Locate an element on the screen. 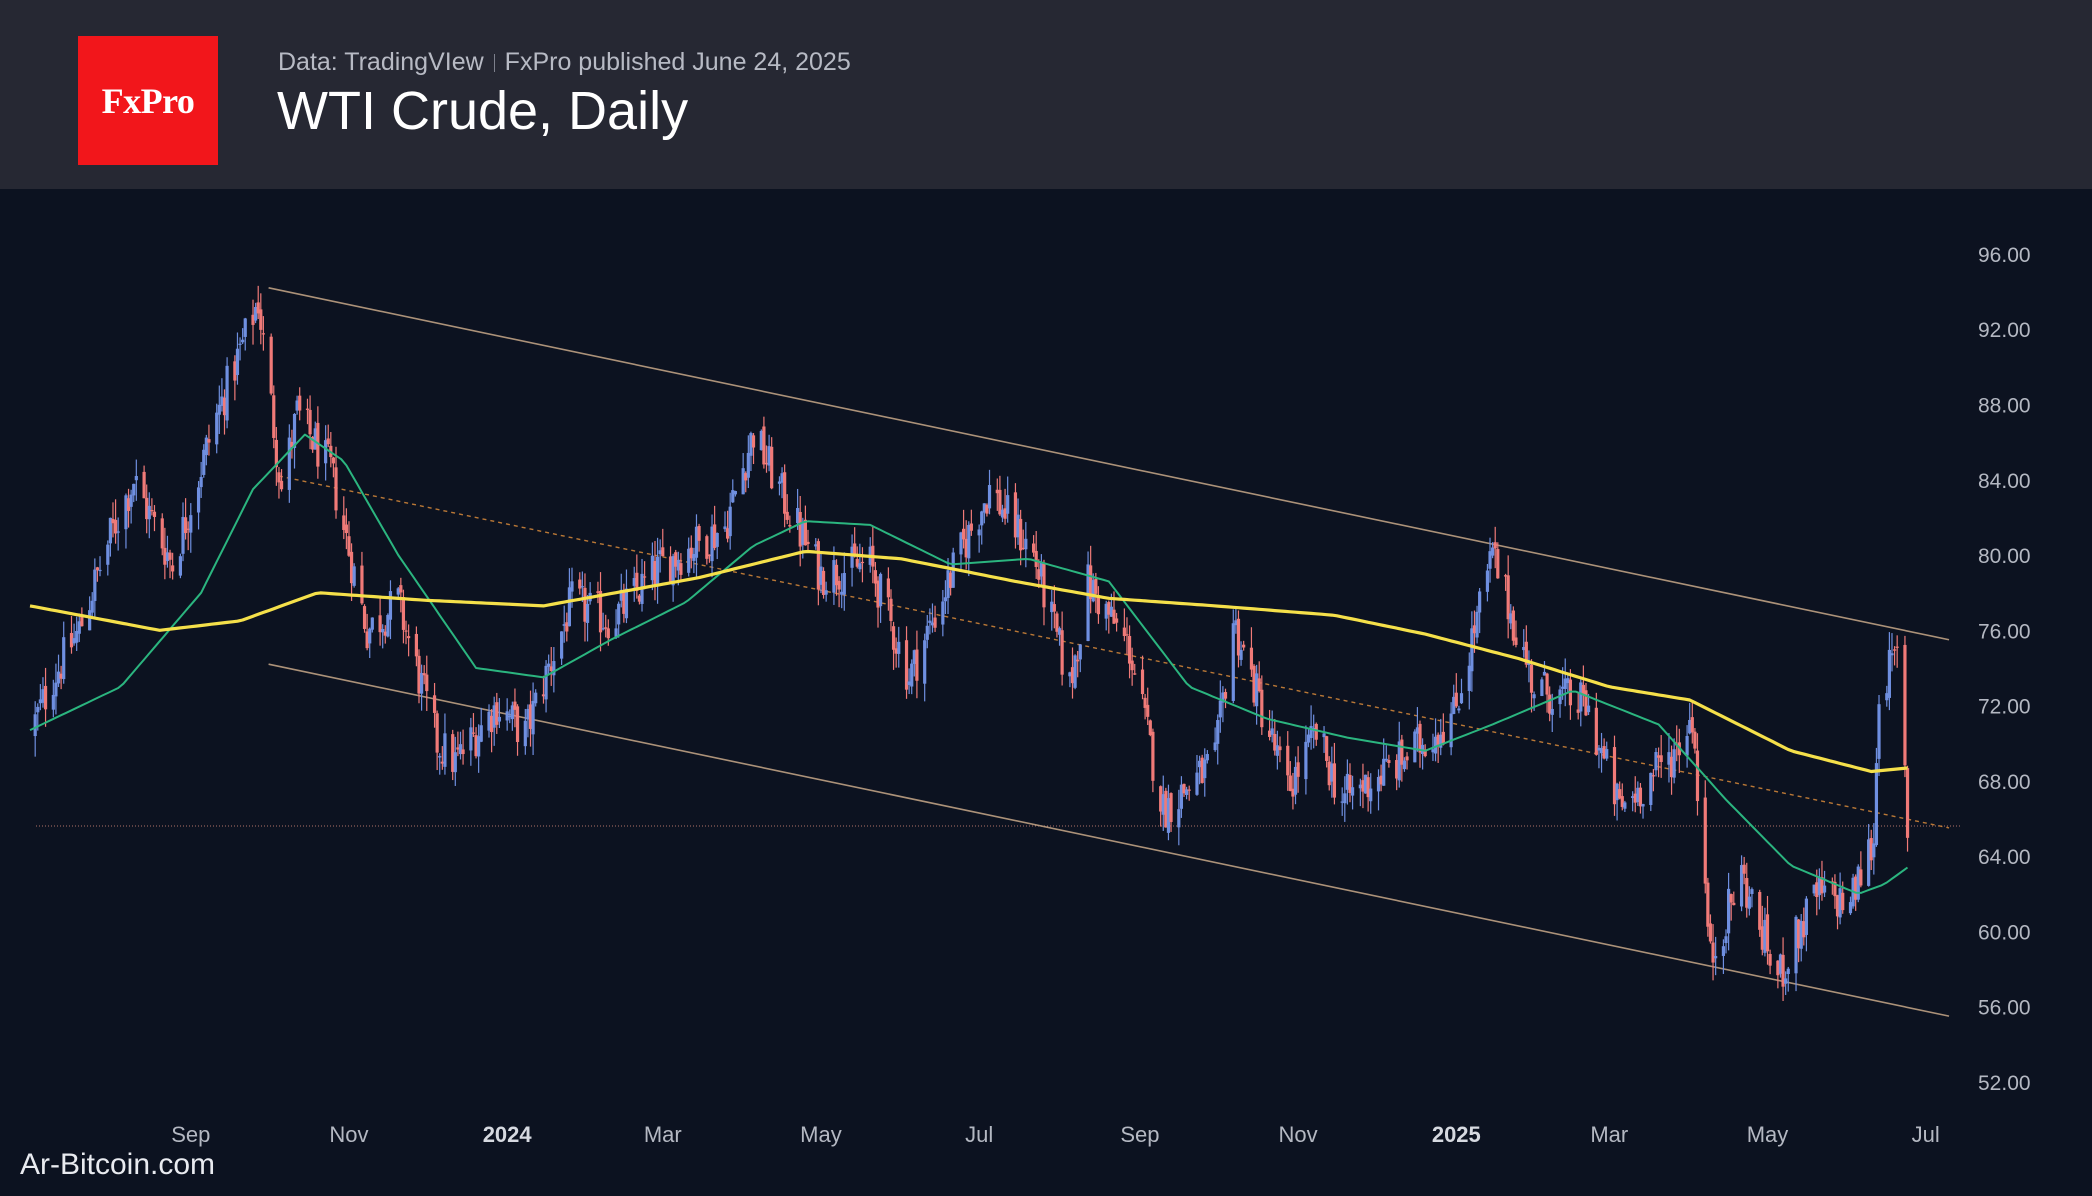 This screenshot has height=1196, width=2092. x-axis: Sep Nov 2024 Mar May Jul Sep Nov 2025 Mar May Jul is located at coordinates (1055, 1134).